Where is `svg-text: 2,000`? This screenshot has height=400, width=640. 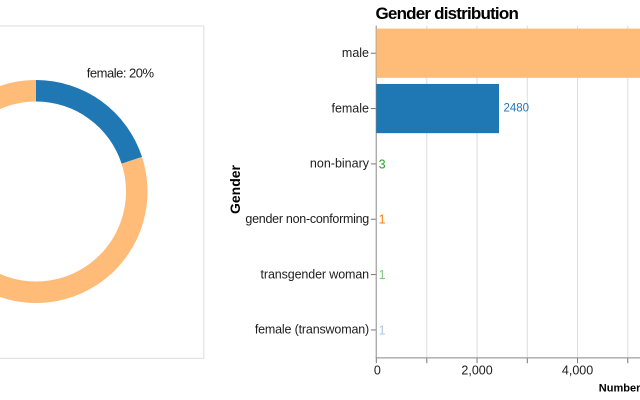
svg-text: 2,000 is located at coordinates (476, 371).